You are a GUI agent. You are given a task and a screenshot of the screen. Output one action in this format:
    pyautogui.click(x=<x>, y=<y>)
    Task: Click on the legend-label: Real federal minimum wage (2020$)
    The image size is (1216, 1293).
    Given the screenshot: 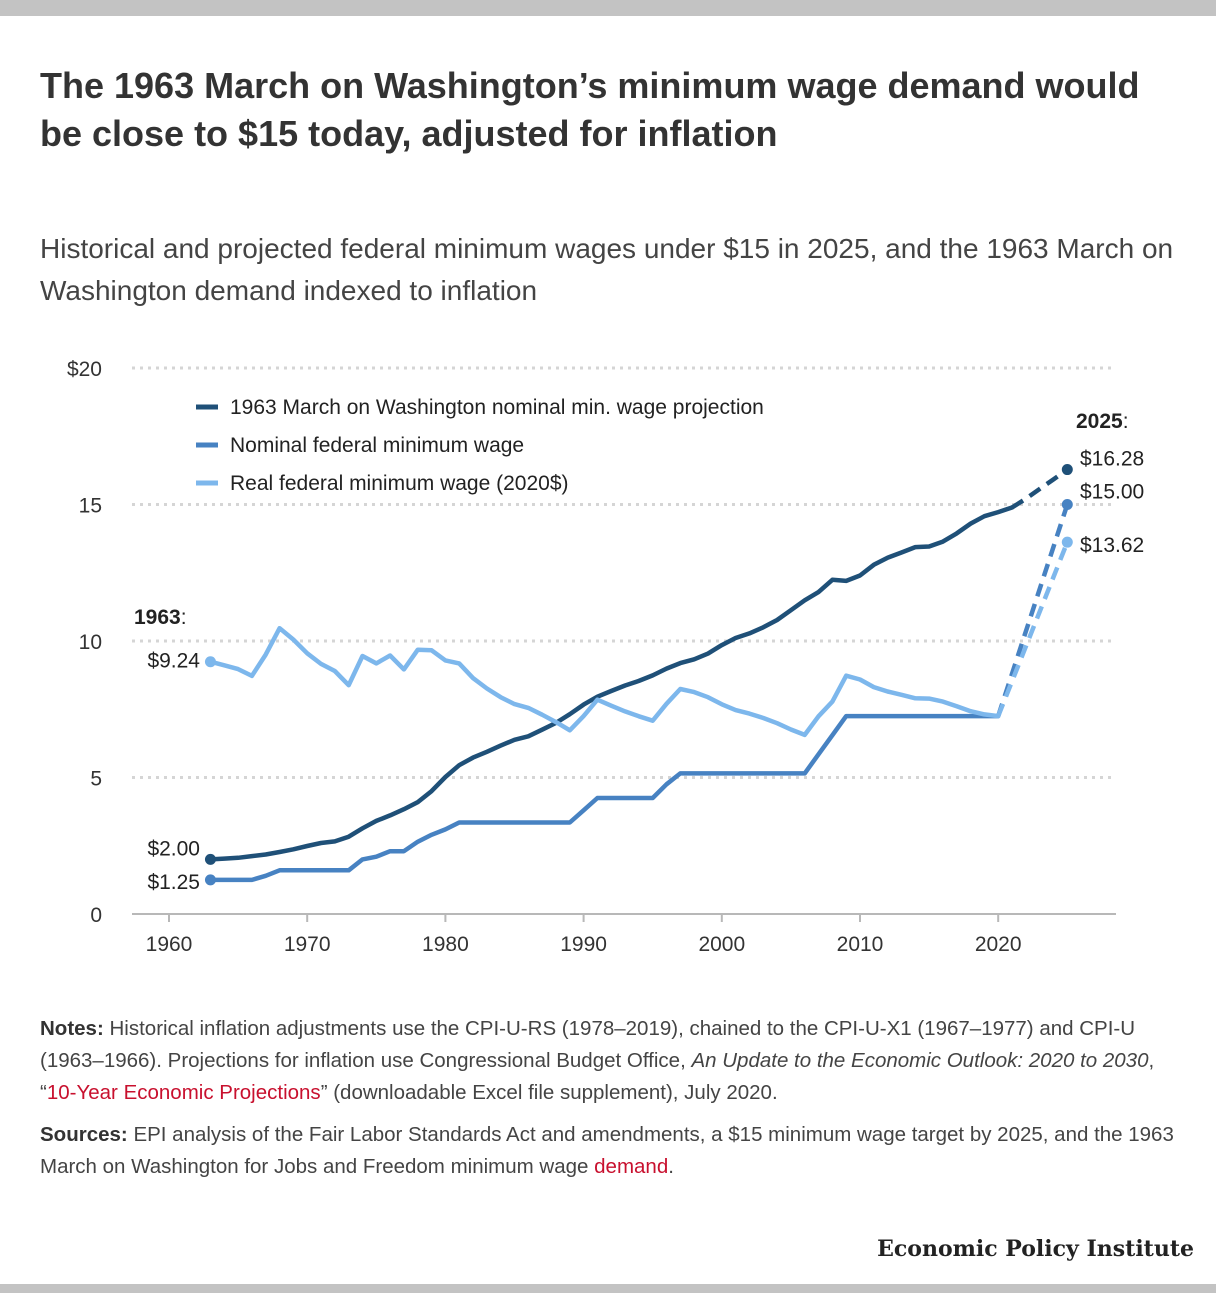 What is the action you would take?
    pyautogui.click(x=399, y=483)
    